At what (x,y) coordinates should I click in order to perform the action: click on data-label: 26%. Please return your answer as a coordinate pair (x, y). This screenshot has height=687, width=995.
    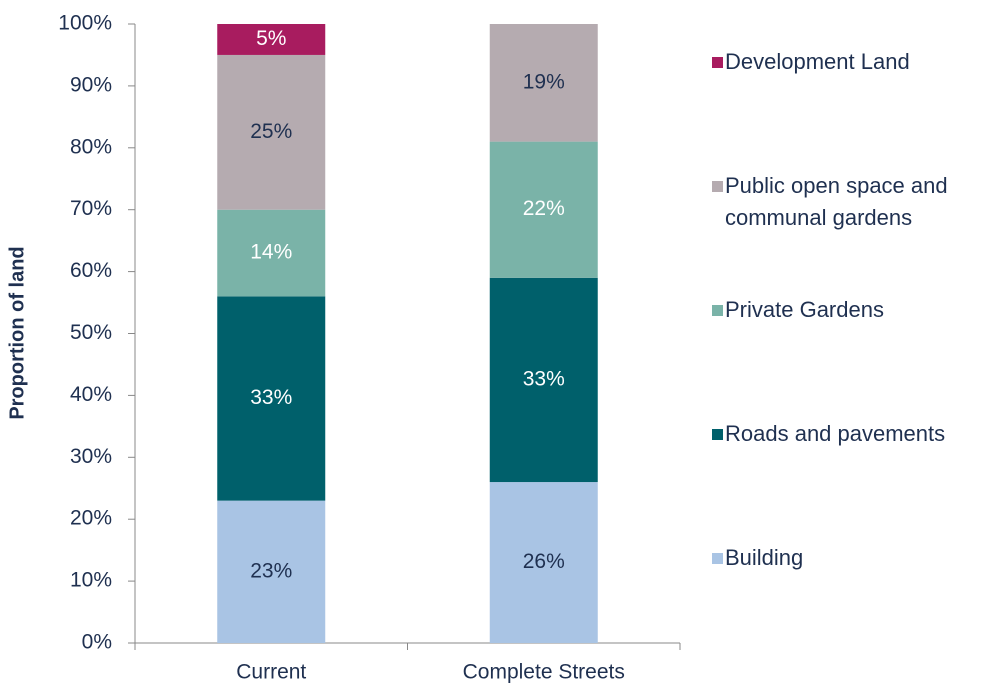
    Looking at the image, I should click on (544, 561).